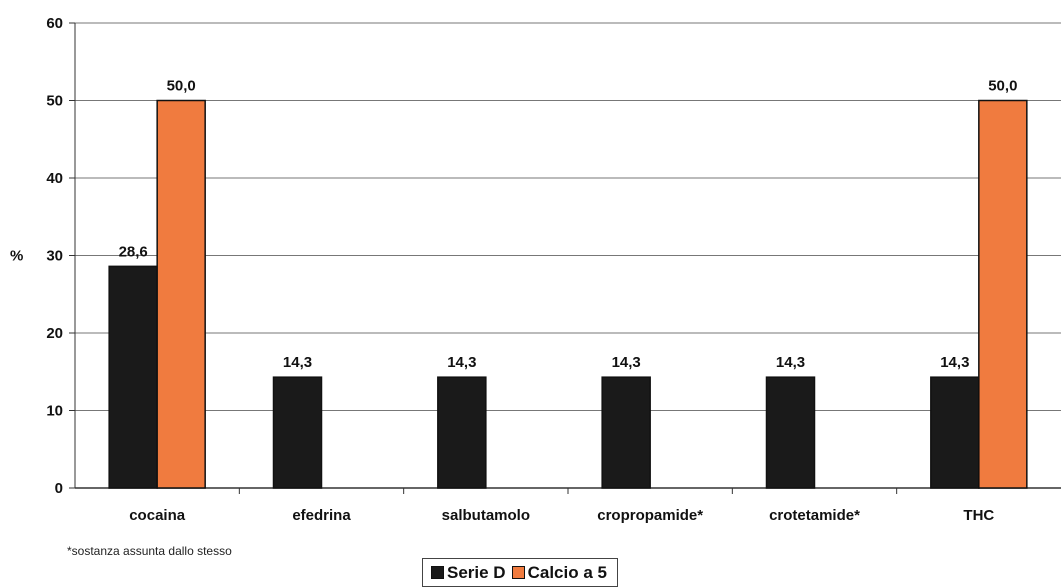  What do you see at coordinates (476, 572) in the screenshot?
I see `legend-label-serie-d: Serie D` at bounding box center [476, 572].